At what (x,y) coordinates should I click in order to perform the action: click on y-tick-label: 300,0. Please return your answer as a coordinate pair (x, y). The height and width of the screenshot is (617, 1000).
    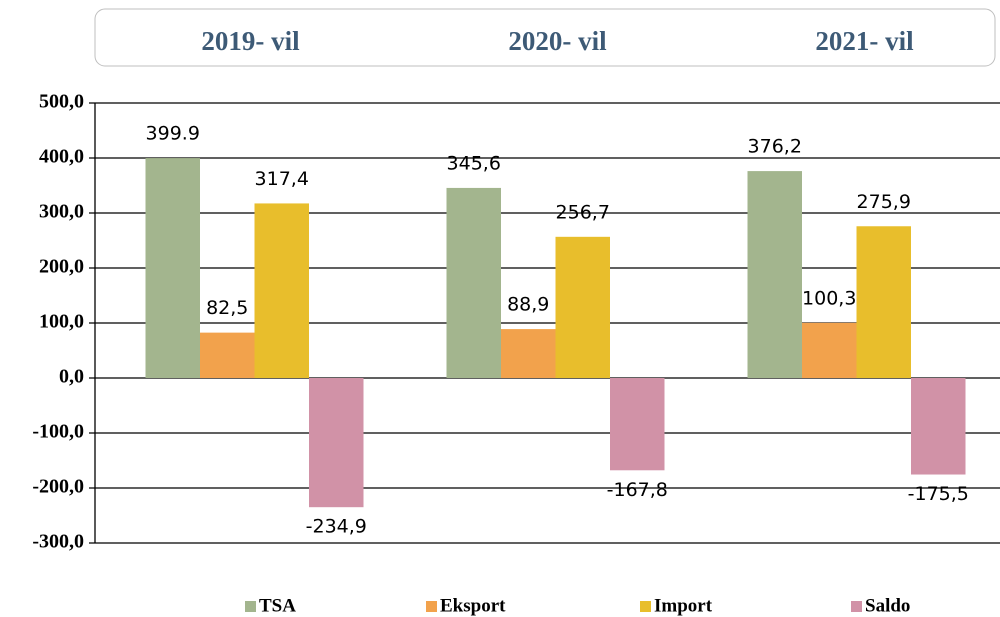
    Looking at the image, I should click on (61, 212).